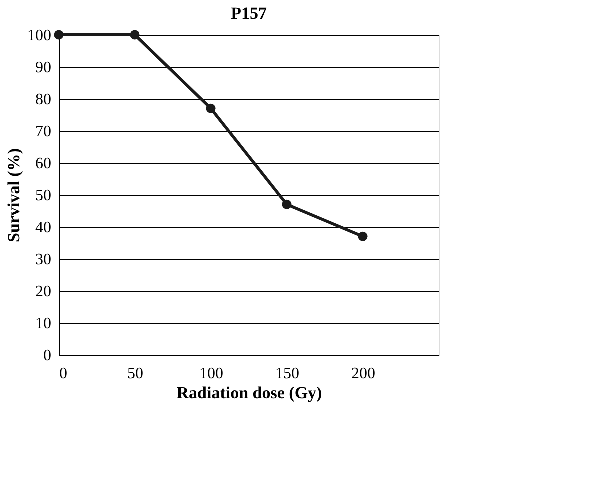 The image size is (607, 483). What do you see at coordinates (212, 374) in the screenshot?
I see `x-tick-label: 100` at bounding box center [212, 374].